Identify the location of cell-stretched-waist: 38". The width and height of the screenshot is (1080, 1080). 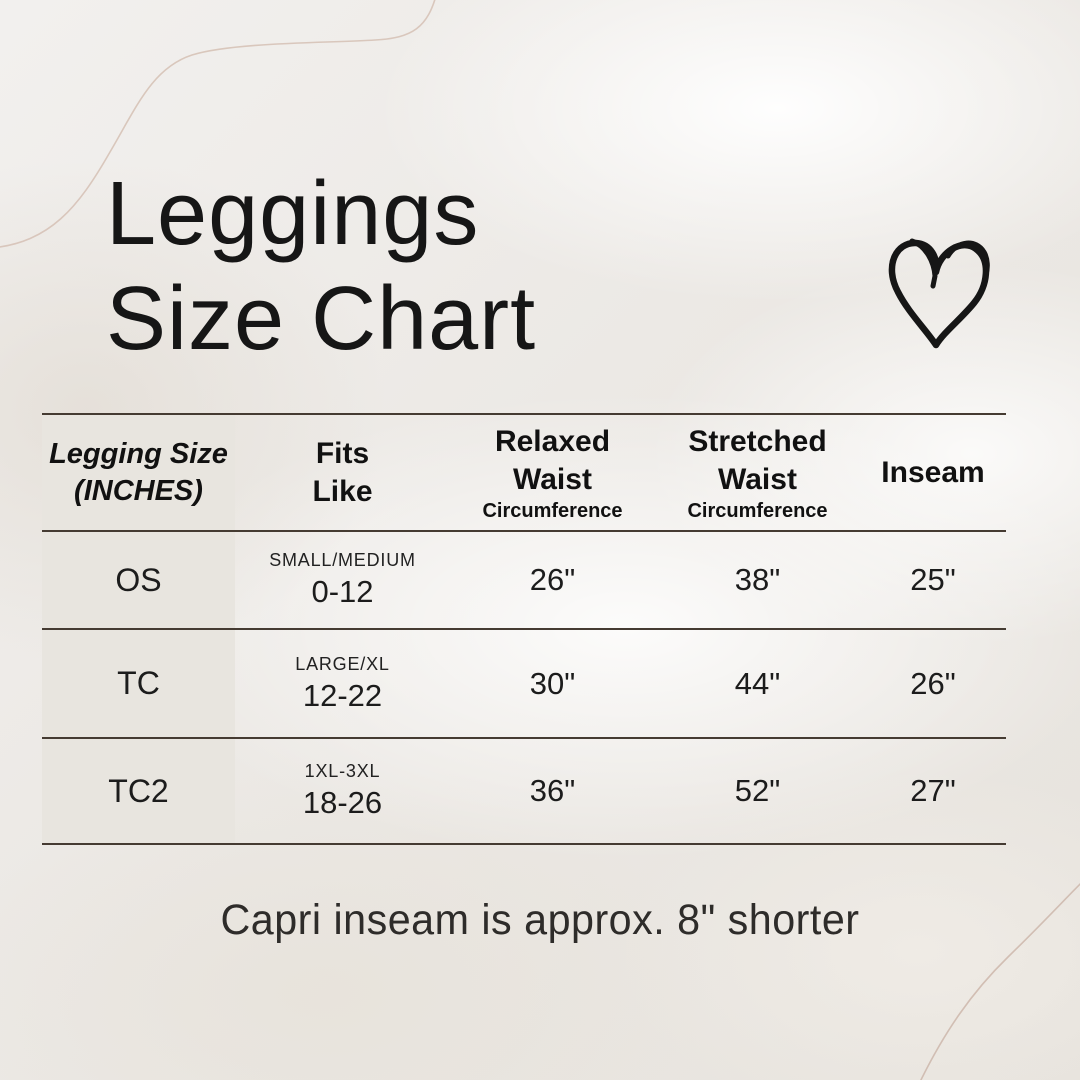
(757, 580).